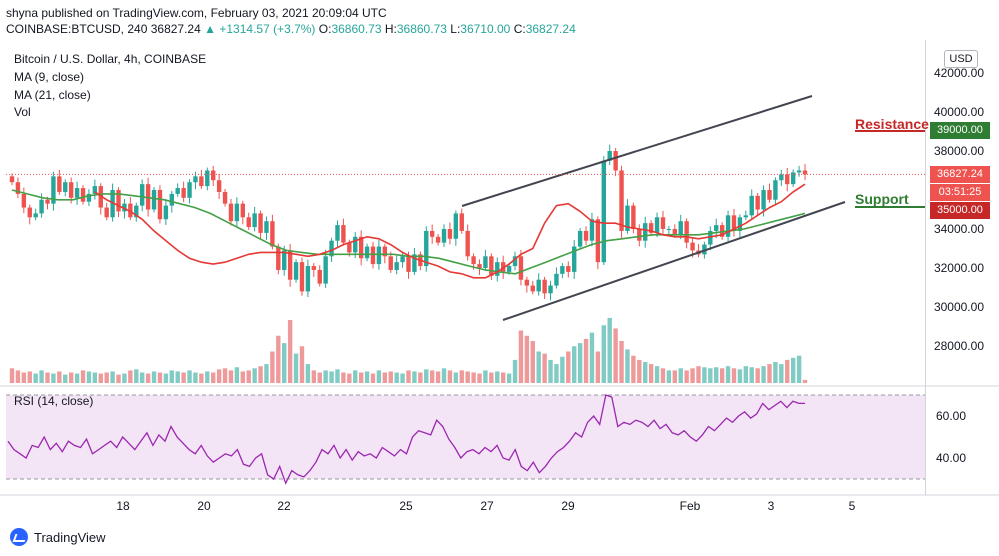 This screenshot has width=999, height=556. I want to click on x-tick-label: 27, so click(487, 506).